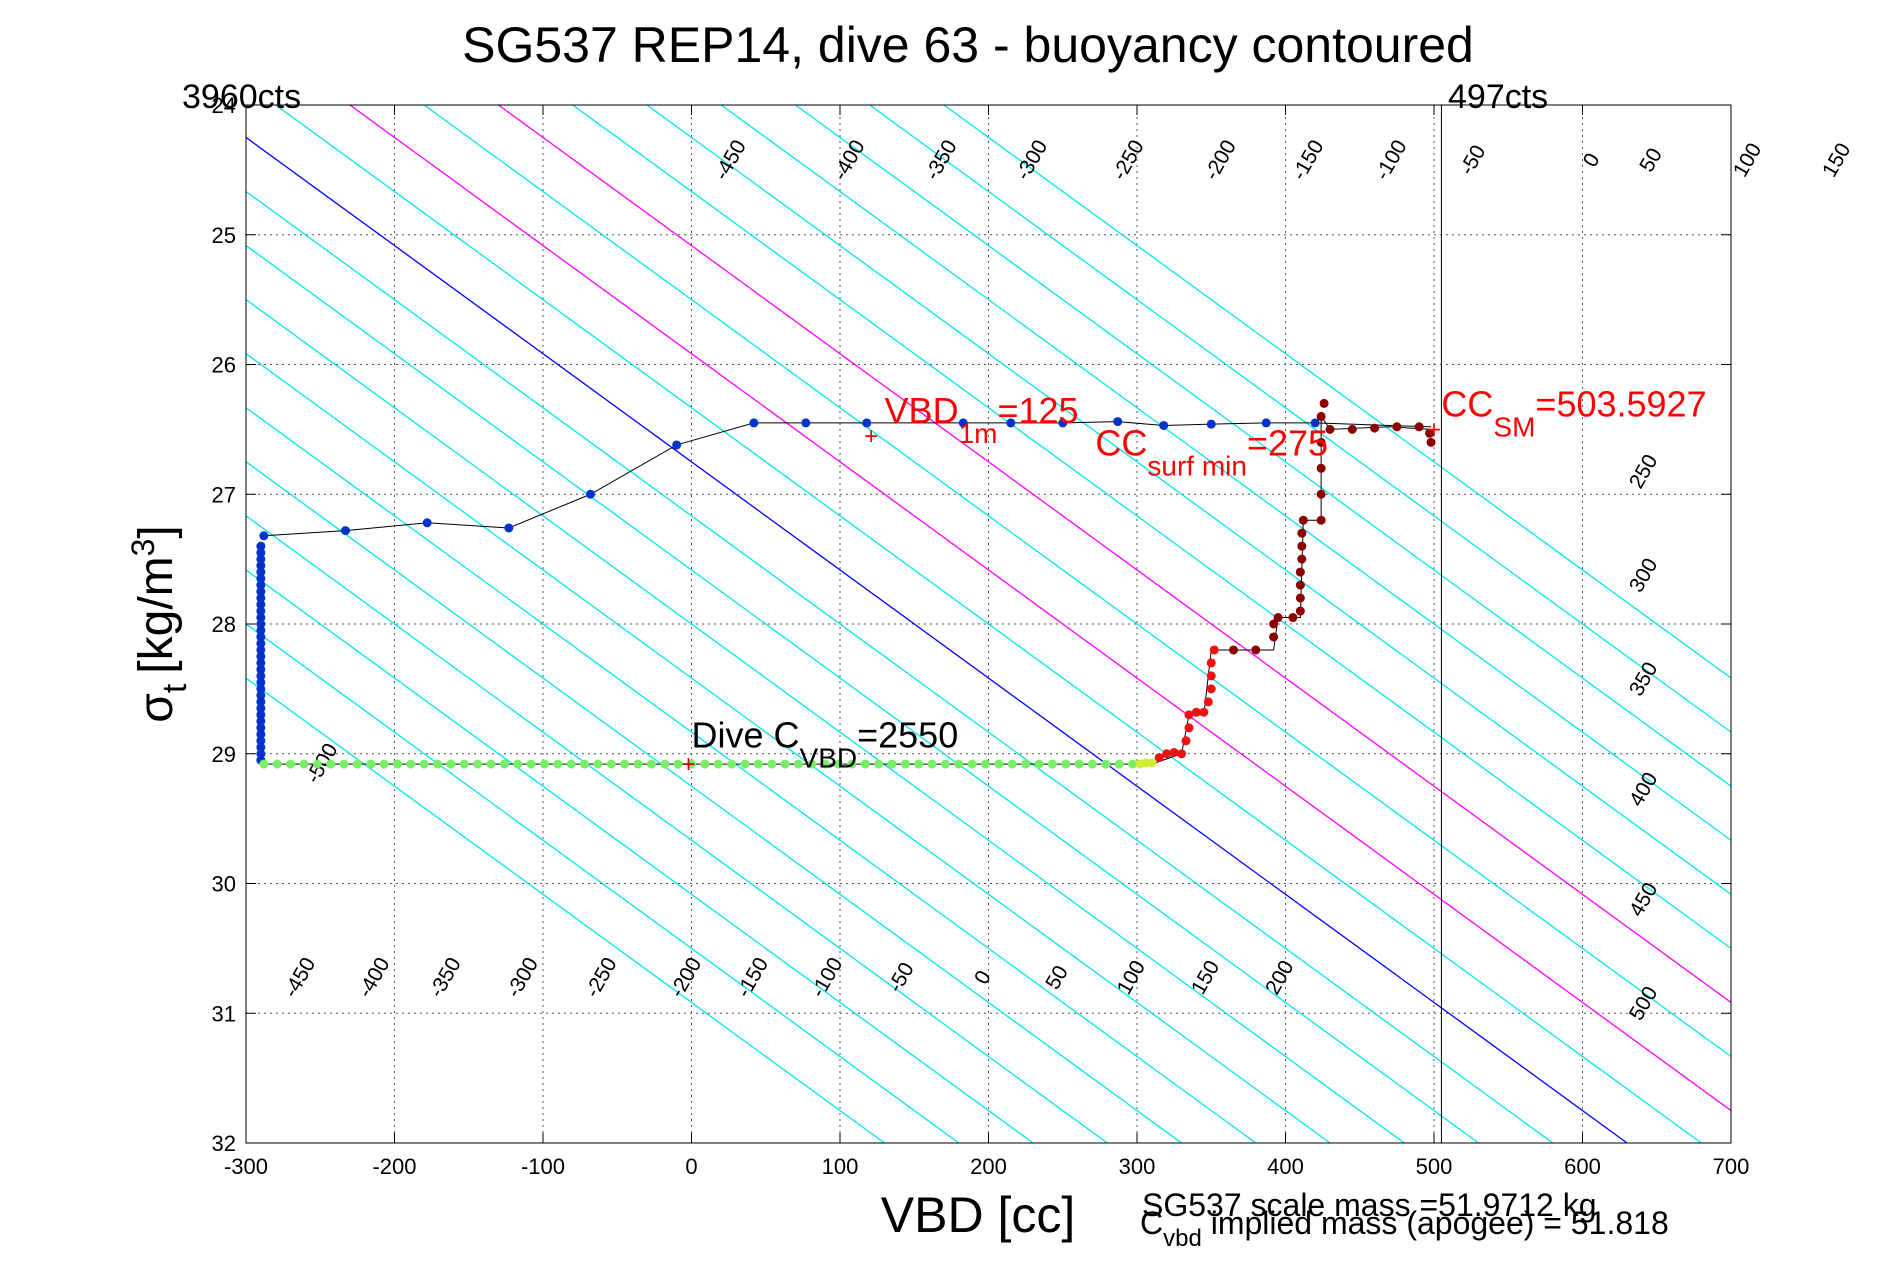  Describe the element at coordinates (159, 624) in the screenshot. I see `svg-text:σt[kg/m3]: σt [kg/m3]` at that location.